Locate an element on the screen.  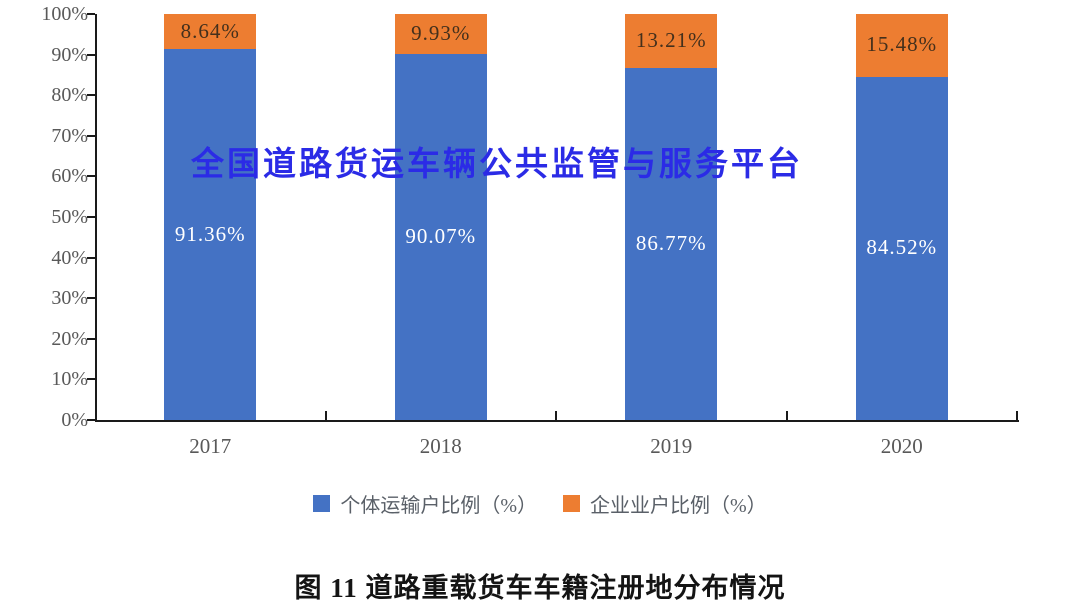
legend-item-individual: 个体运输户比例（%） is located at coordinates (425, 503).